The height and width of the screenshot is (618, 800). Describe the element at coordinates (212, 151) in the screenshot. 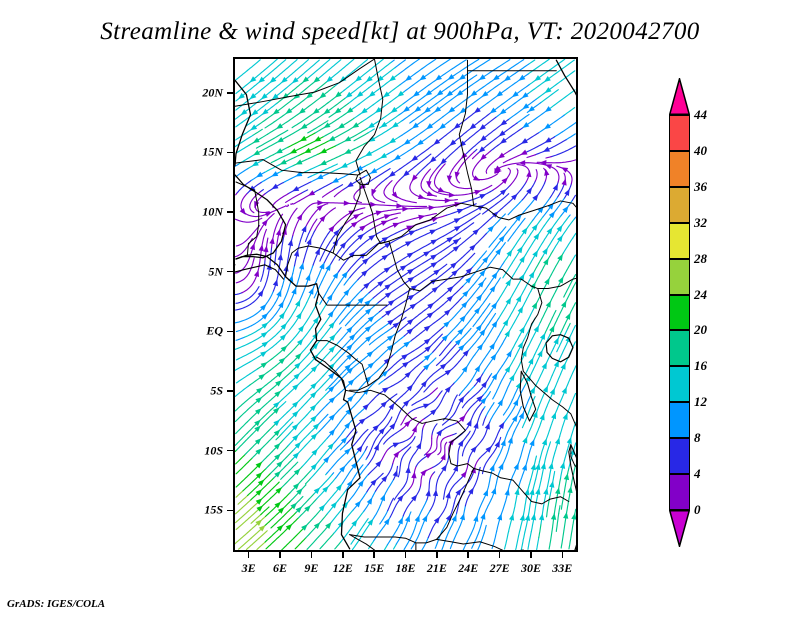

I see `y-axis-tick-label: 15N` at that location.